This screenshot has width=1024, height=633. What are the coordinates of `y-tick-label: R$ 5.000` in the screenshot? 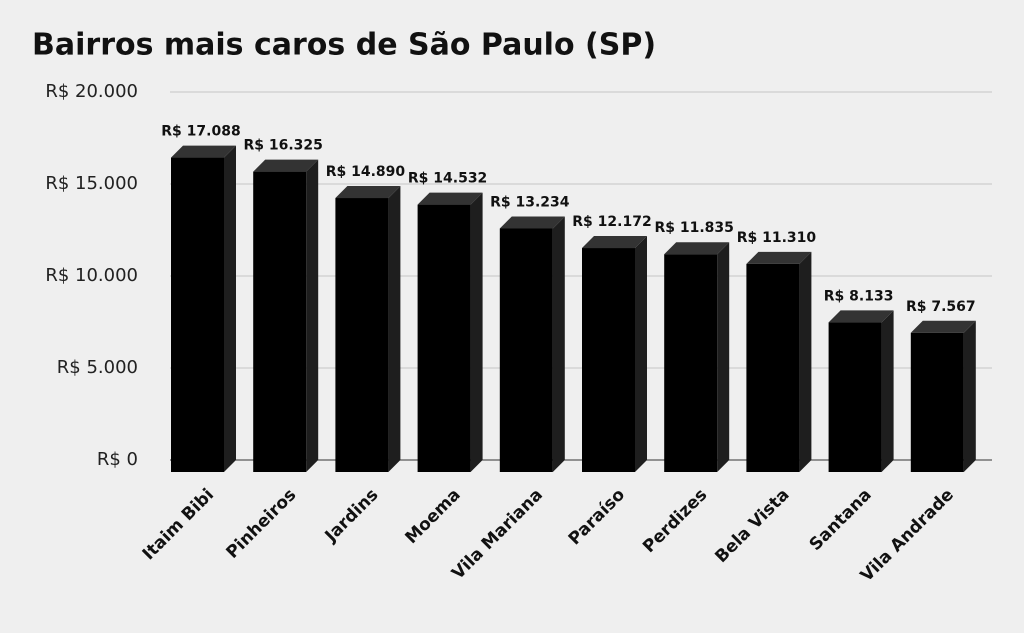 It's located at (97, 367).